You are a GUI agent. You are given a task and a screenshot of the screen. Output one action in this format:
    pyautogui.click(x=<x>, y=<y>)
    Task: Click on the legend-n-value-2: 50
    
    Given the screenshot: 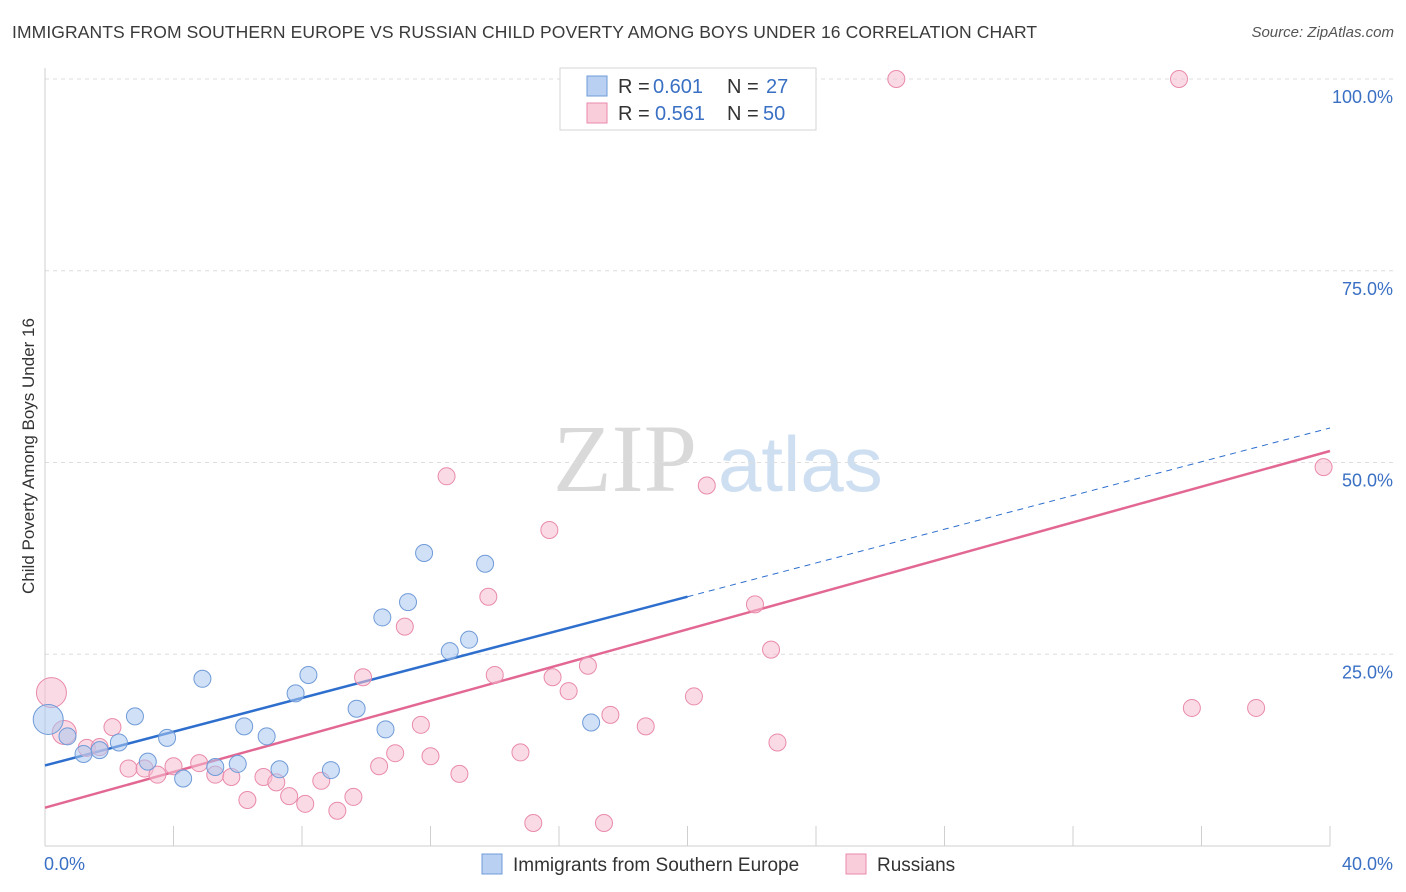 What is the action you would take?
    pyautogui.click(x=774, y=114)
    